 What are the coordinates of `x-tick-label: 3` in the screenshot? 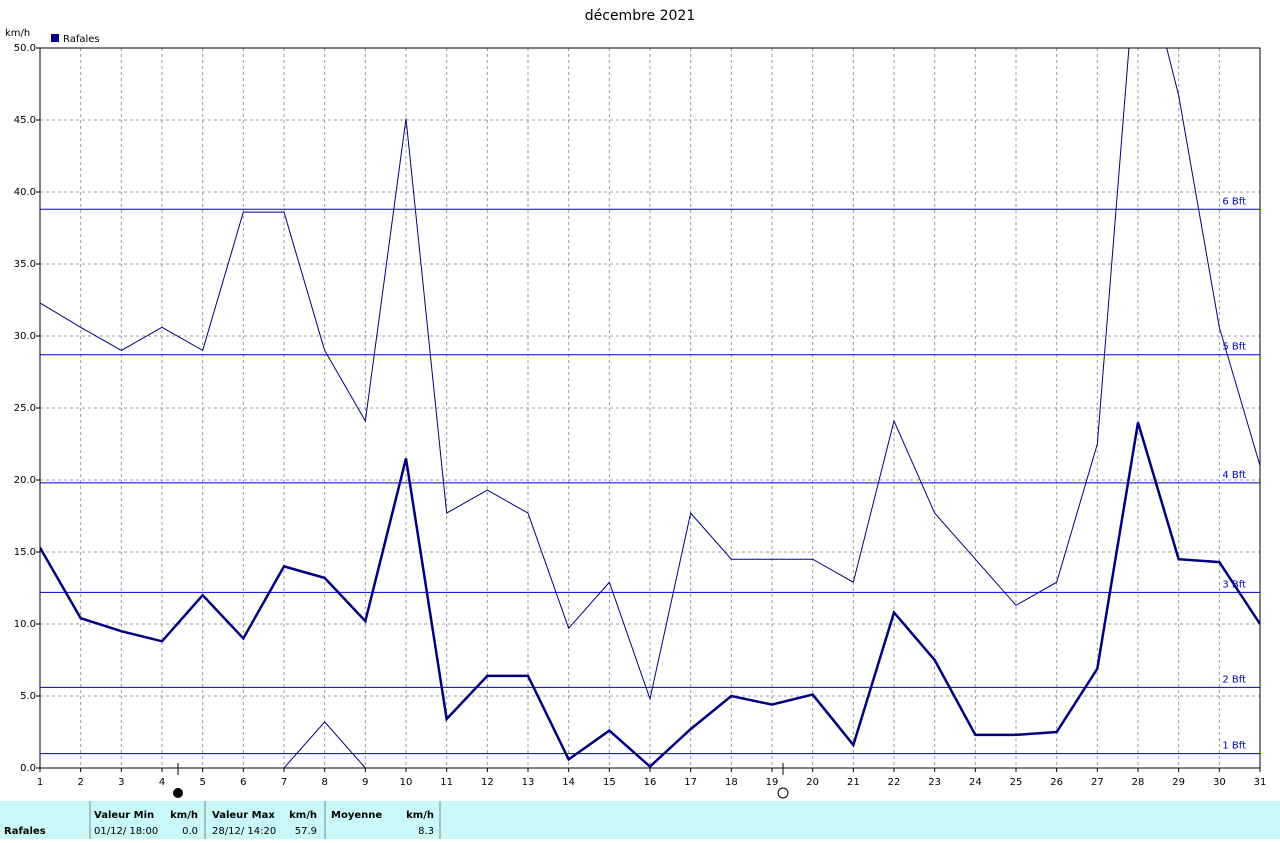 It's located at (121, 782).